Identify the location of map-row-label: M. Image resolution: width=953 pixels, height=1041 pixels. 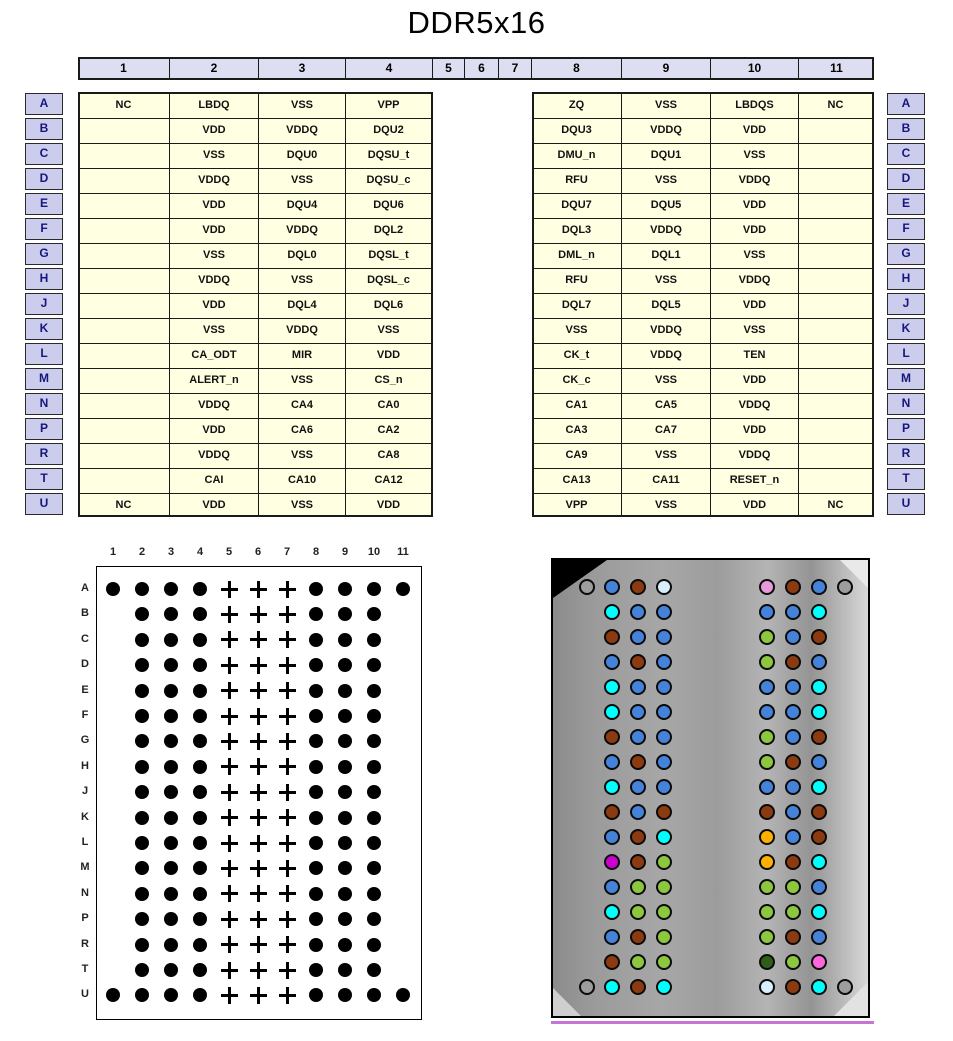
(85, 867).